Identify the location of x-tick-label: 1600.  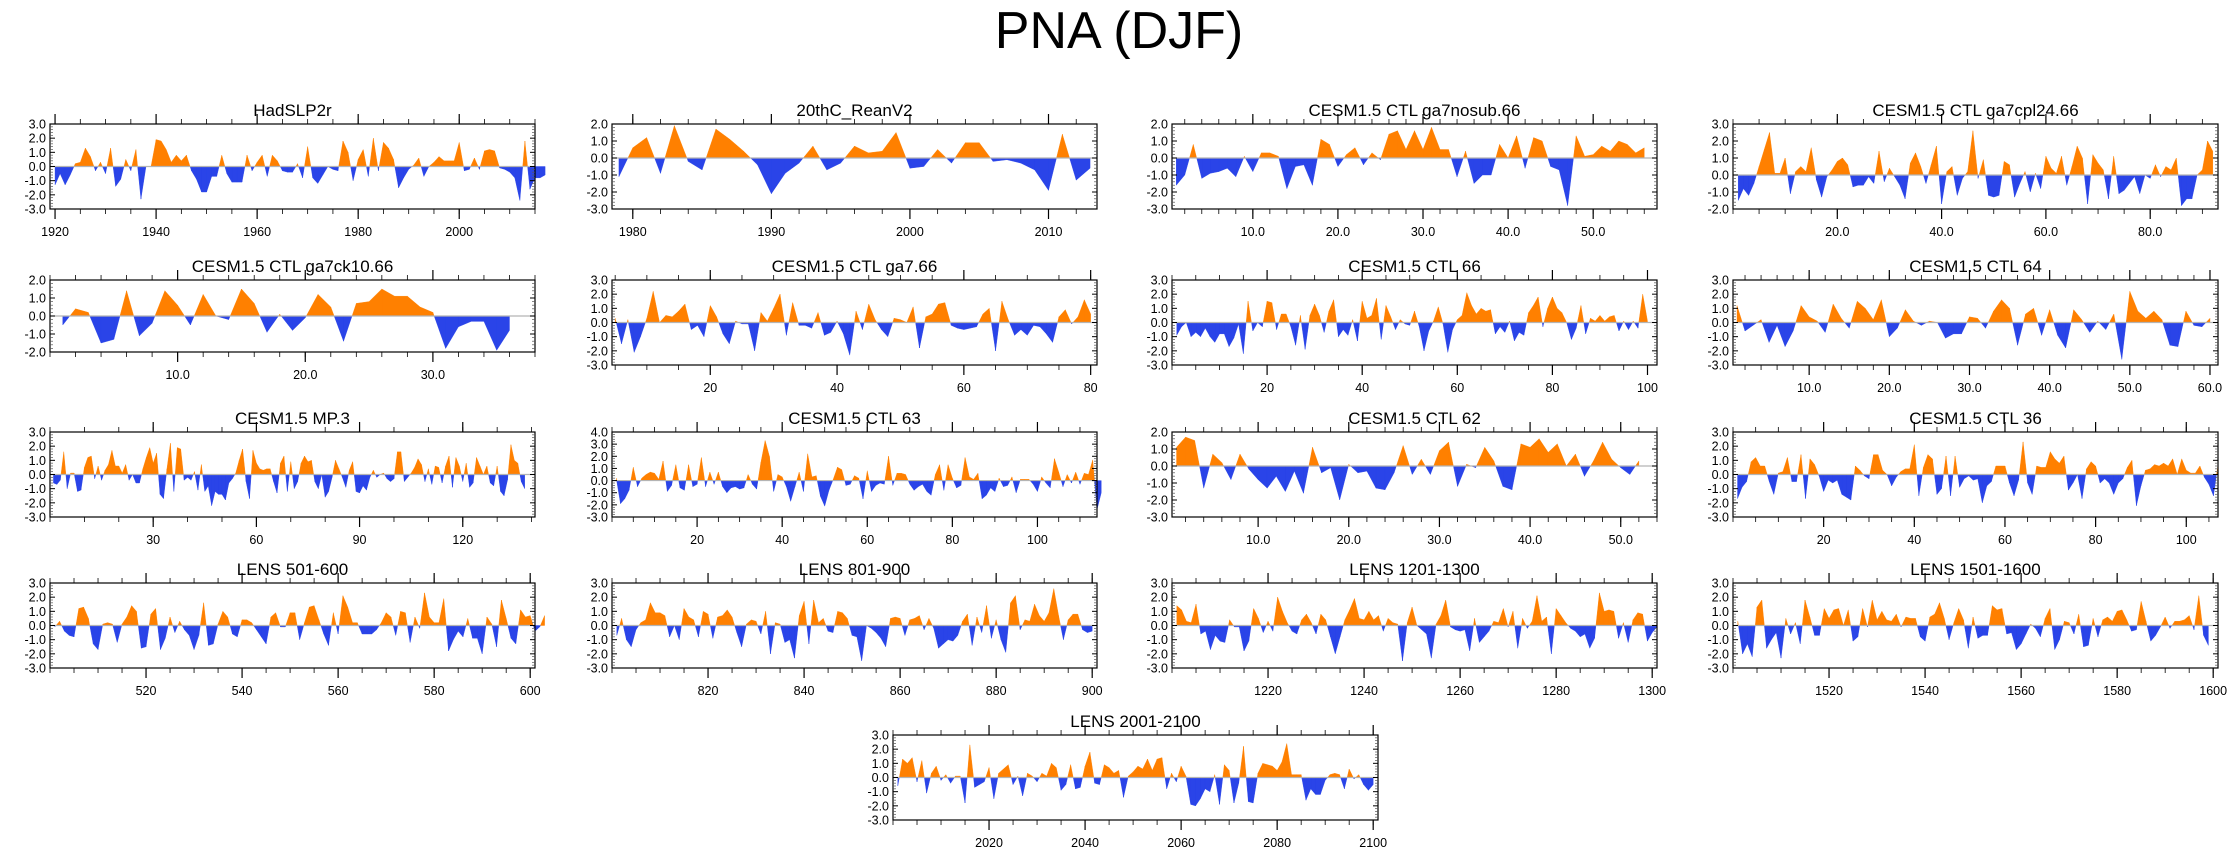
(2213, 691).